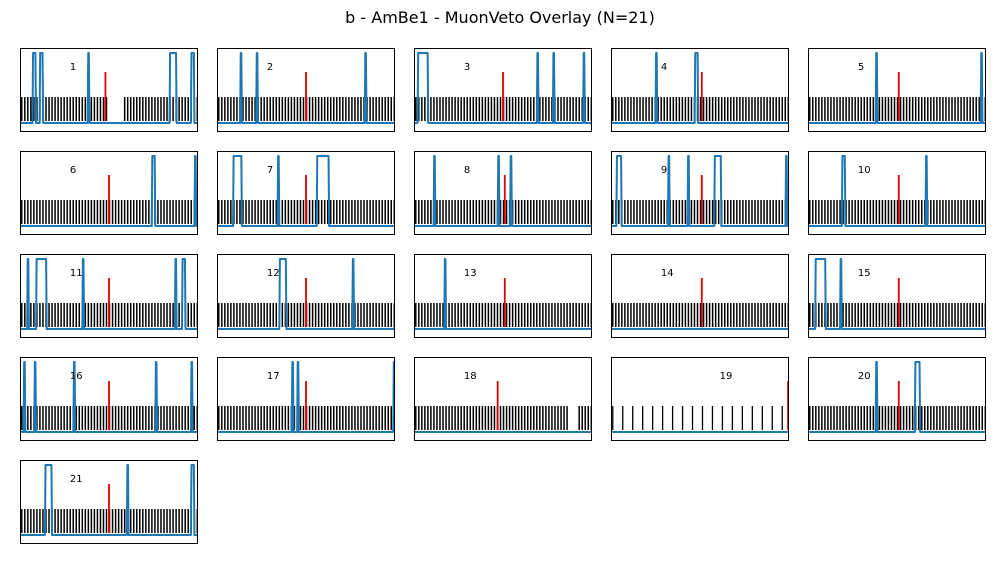  What do you see at coordinates (73, 170) in the screenshot?
I see `panel-label: 6` at bounding box center [73, 170].